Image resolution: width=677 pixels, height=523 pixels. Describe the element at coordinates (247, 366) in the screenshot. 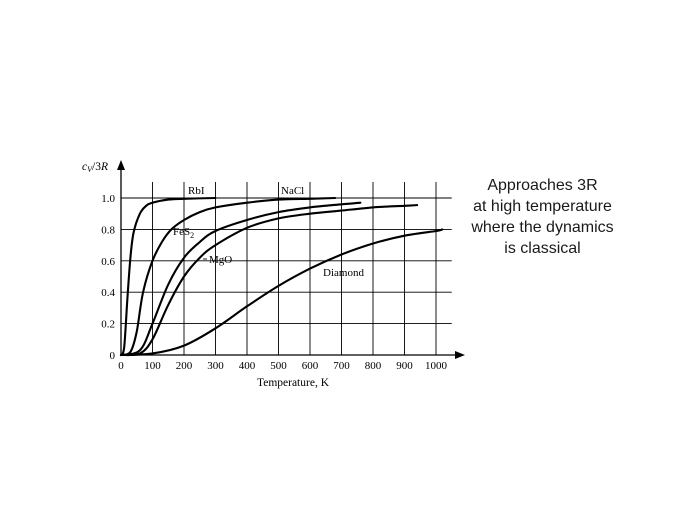

I see `x-tick-label: 400` at that location.